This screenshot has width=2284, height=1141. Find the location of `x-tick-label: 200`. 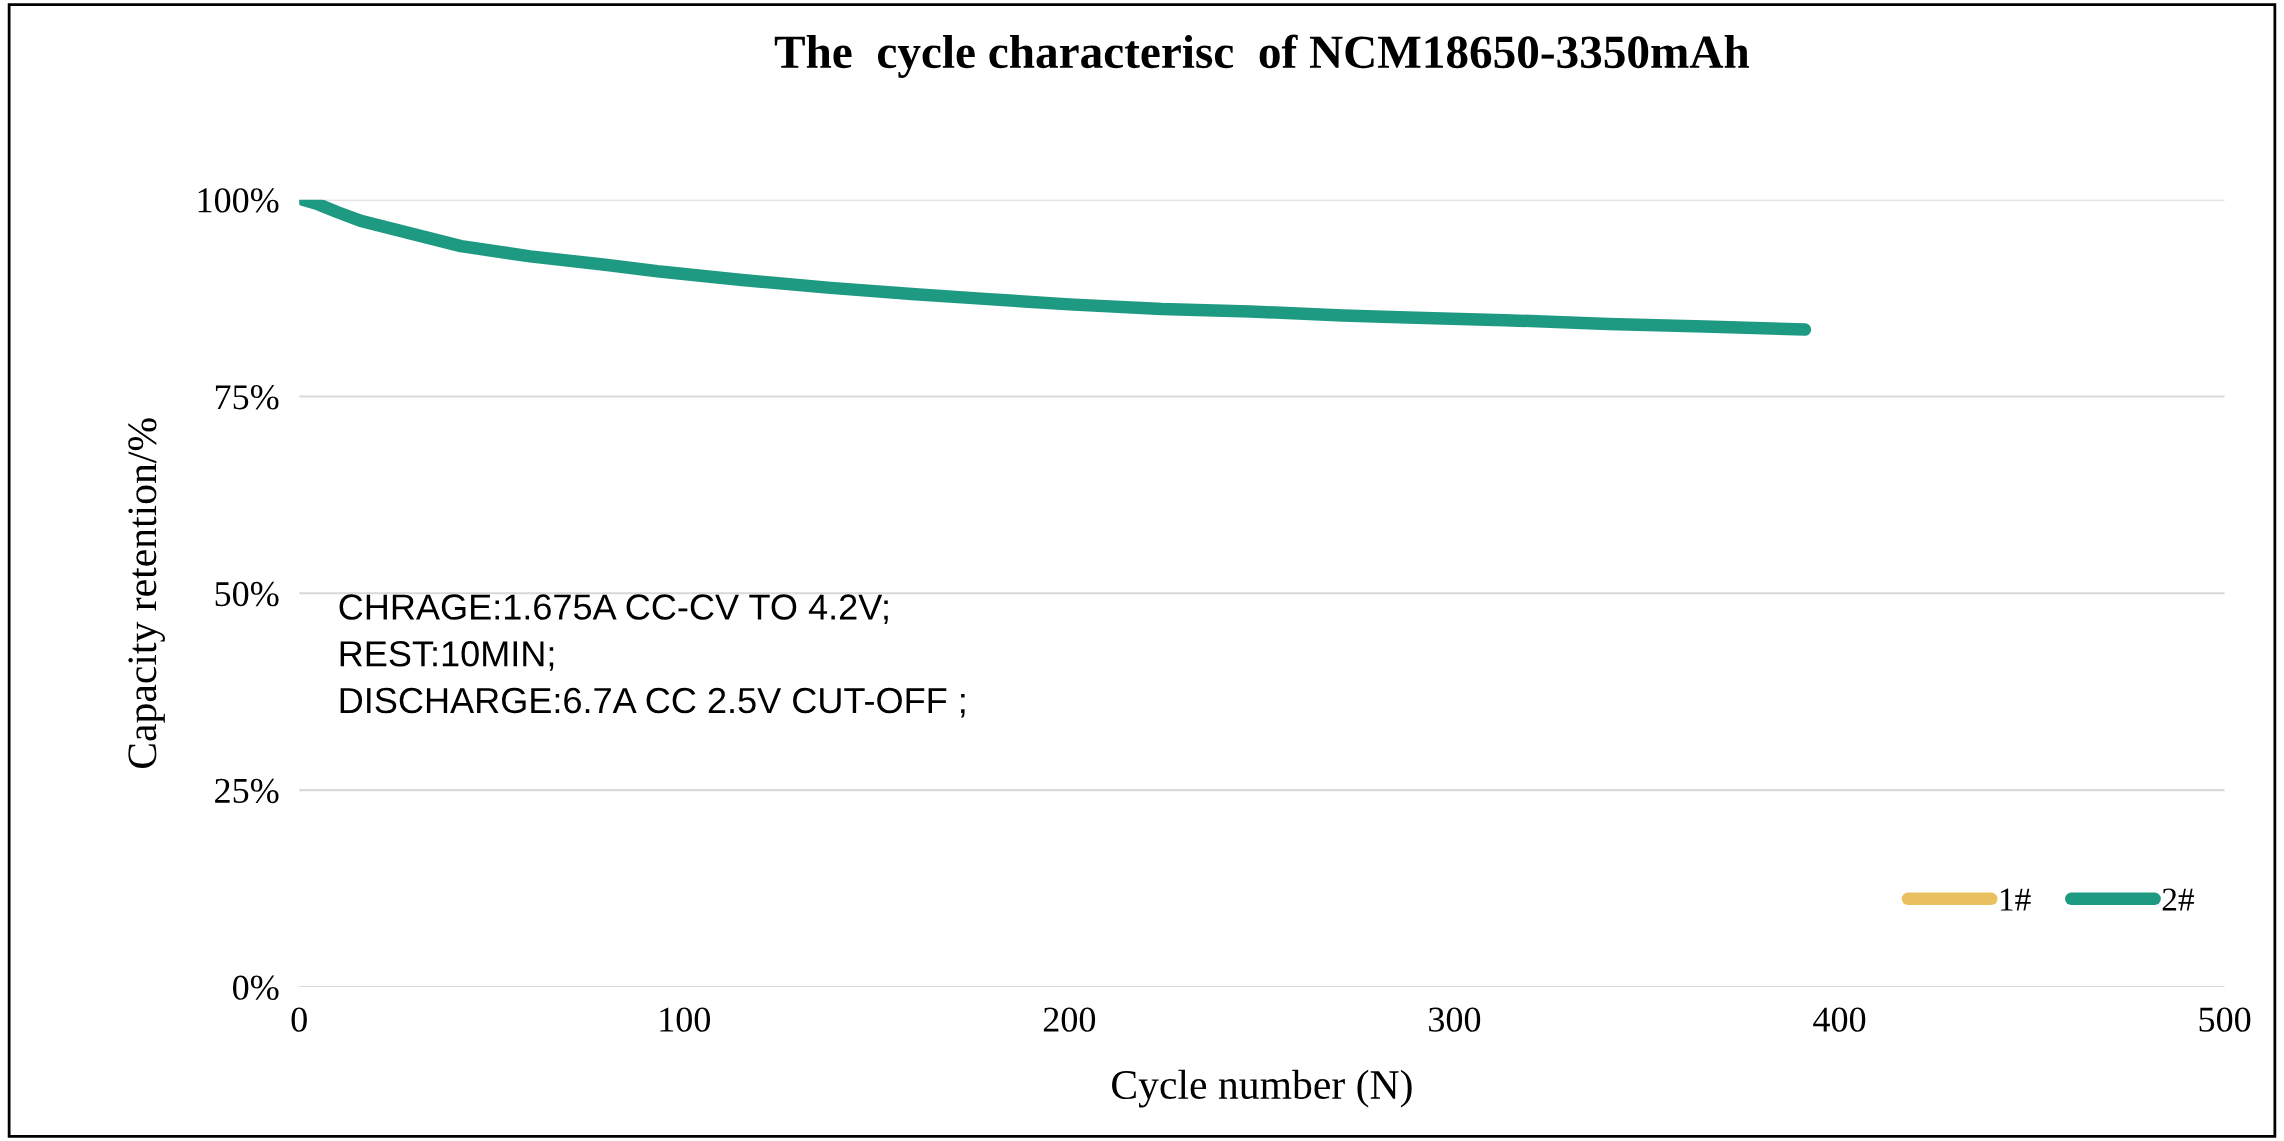

x-tick-label: 200 is located at coordinates (1069, 1019).